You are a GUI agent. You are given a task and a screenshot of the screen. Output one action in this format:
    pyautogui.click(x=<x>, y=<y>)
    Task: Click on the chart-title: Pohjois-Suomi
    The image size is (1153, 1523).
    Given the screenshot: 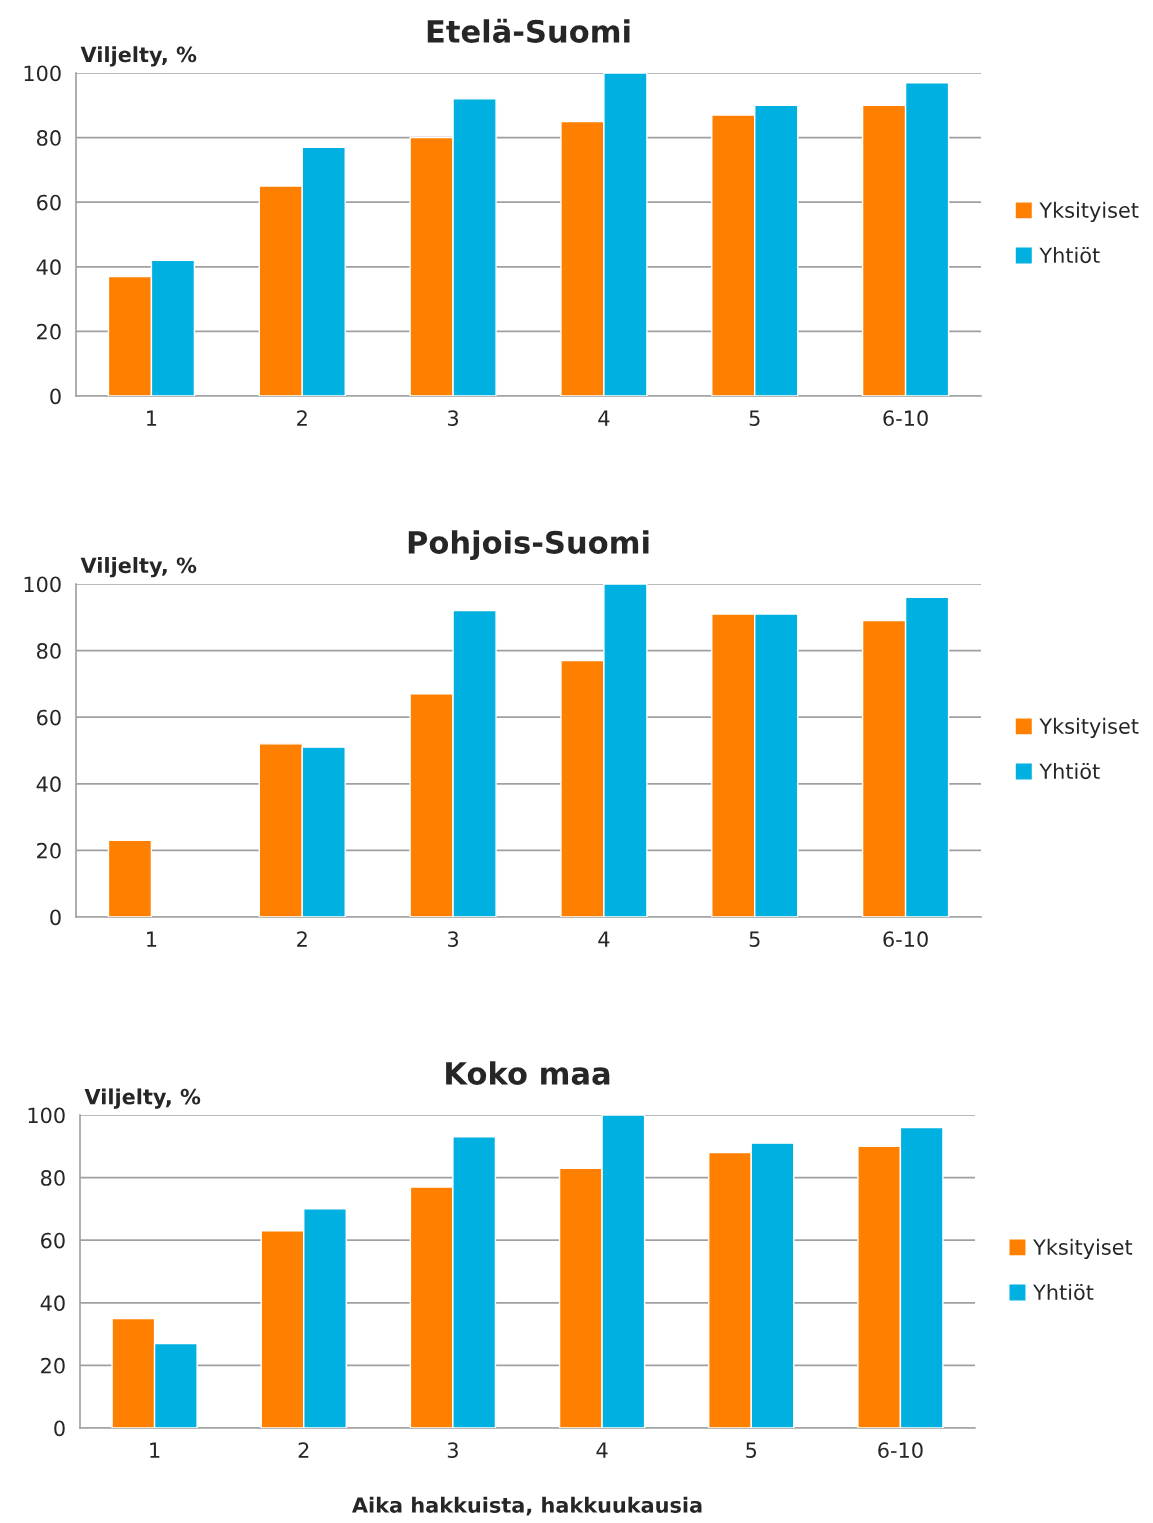 What is the action you would take?
    pyautogui.click(x=528, y=545)
    